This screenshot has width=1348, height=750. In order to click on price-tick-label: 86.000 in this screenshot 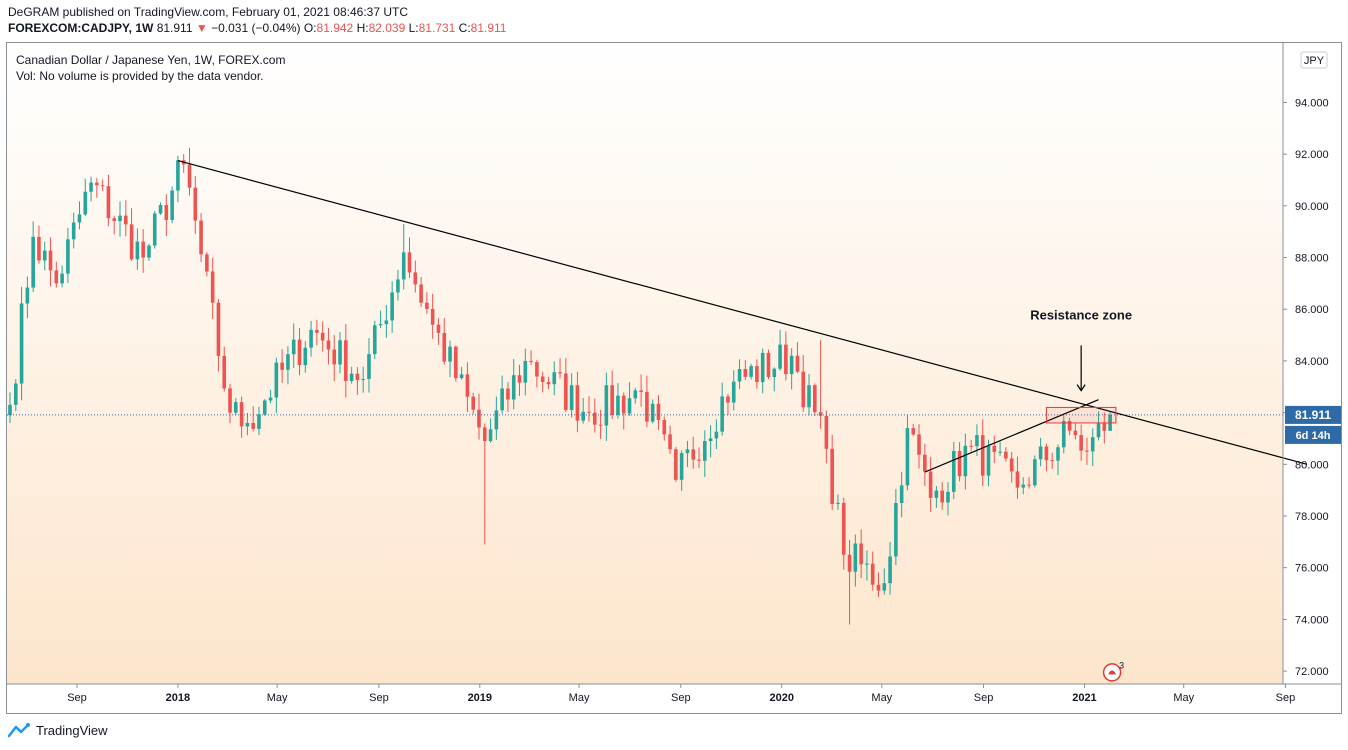, I will do `click(1312, 310)`.